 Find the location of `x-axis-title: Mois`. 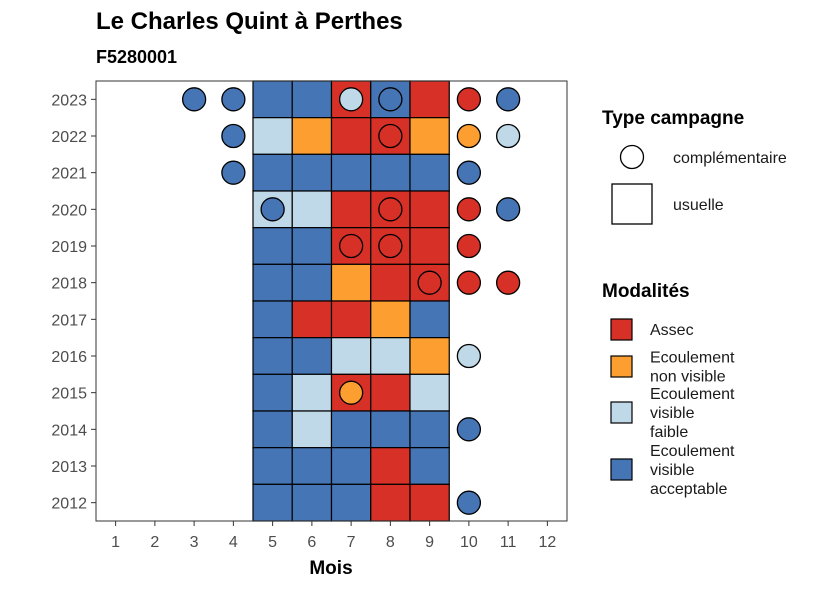

x-axis-title: Mois is located at coordinates (330, 568).